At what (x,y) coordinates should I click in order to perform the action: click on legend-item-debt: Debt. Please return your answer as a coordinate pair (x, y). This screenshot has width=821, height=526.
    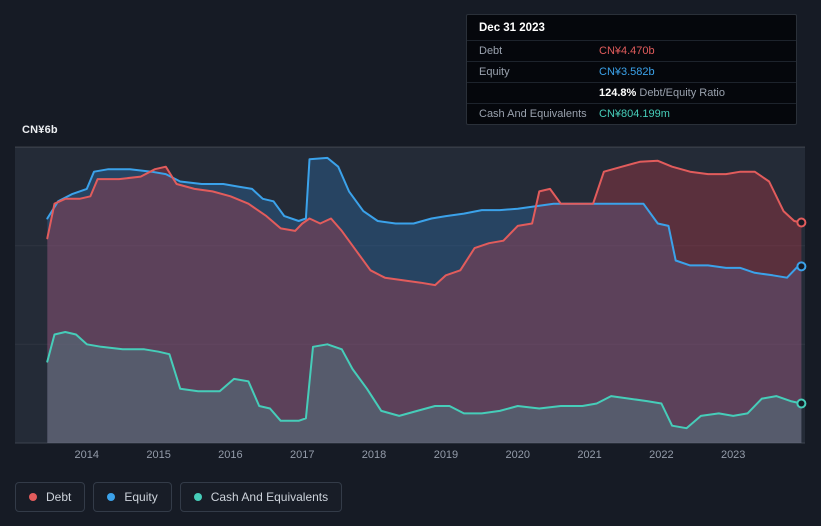
    Looking at the image, I should click on (50, 497).